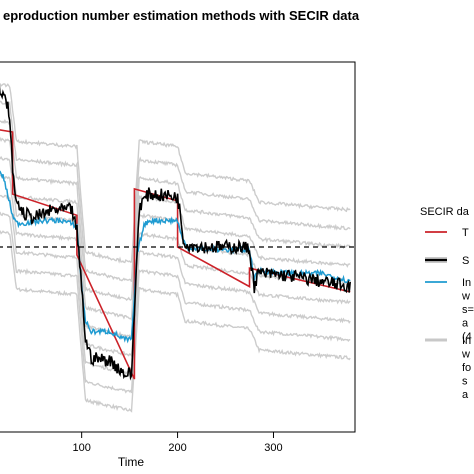 The width and height of the screenshot is (474, 474). I want to click on legend-label-blue: In, so click(466, 283).